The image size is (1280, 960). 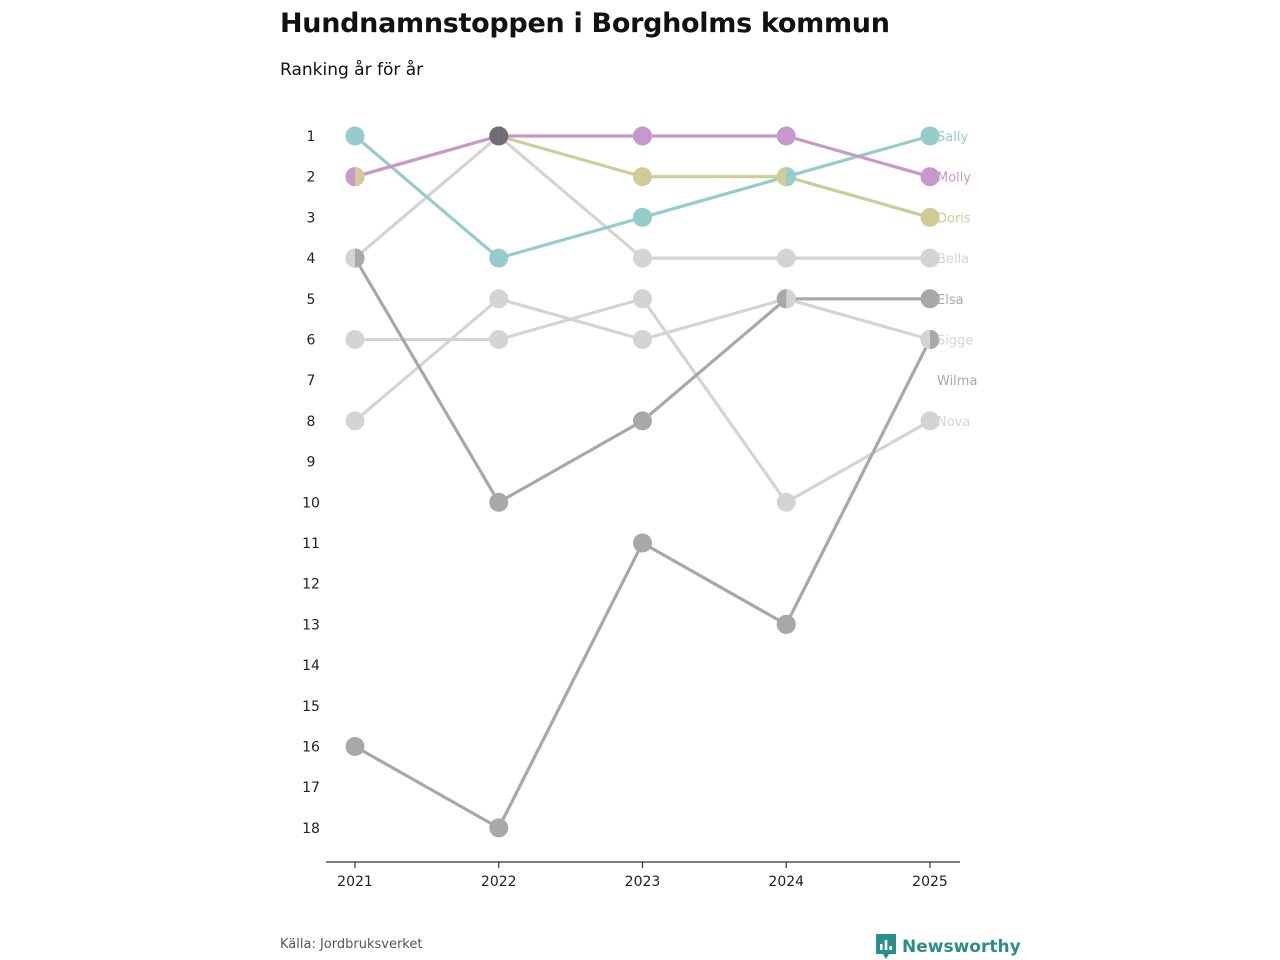 I want to click on x-tick-label: 2021, so click(x=355, y=882).